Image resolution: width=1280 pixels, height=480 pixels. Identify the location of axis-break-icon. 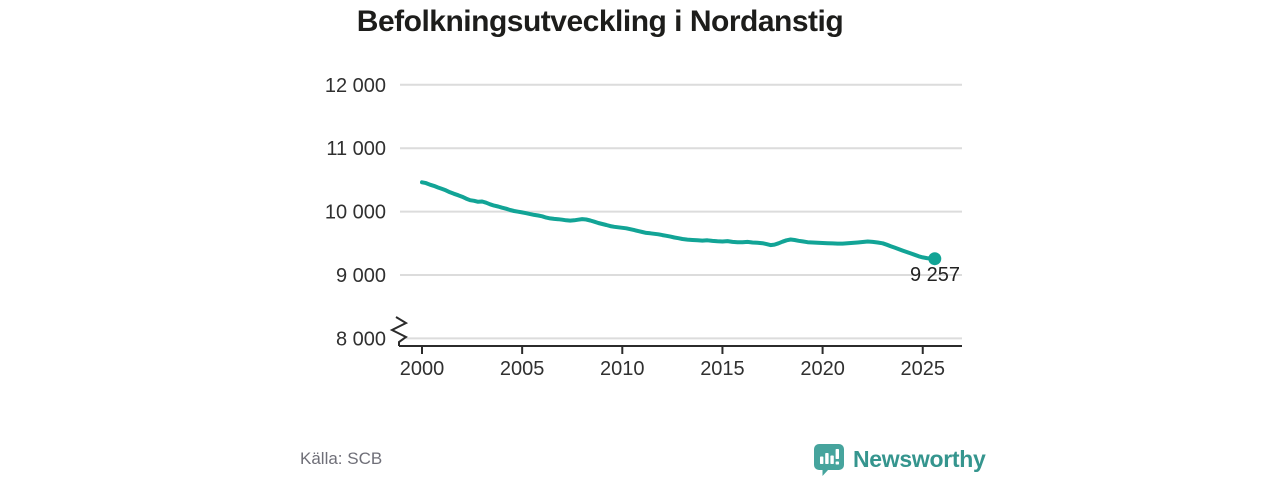
(399, 331).